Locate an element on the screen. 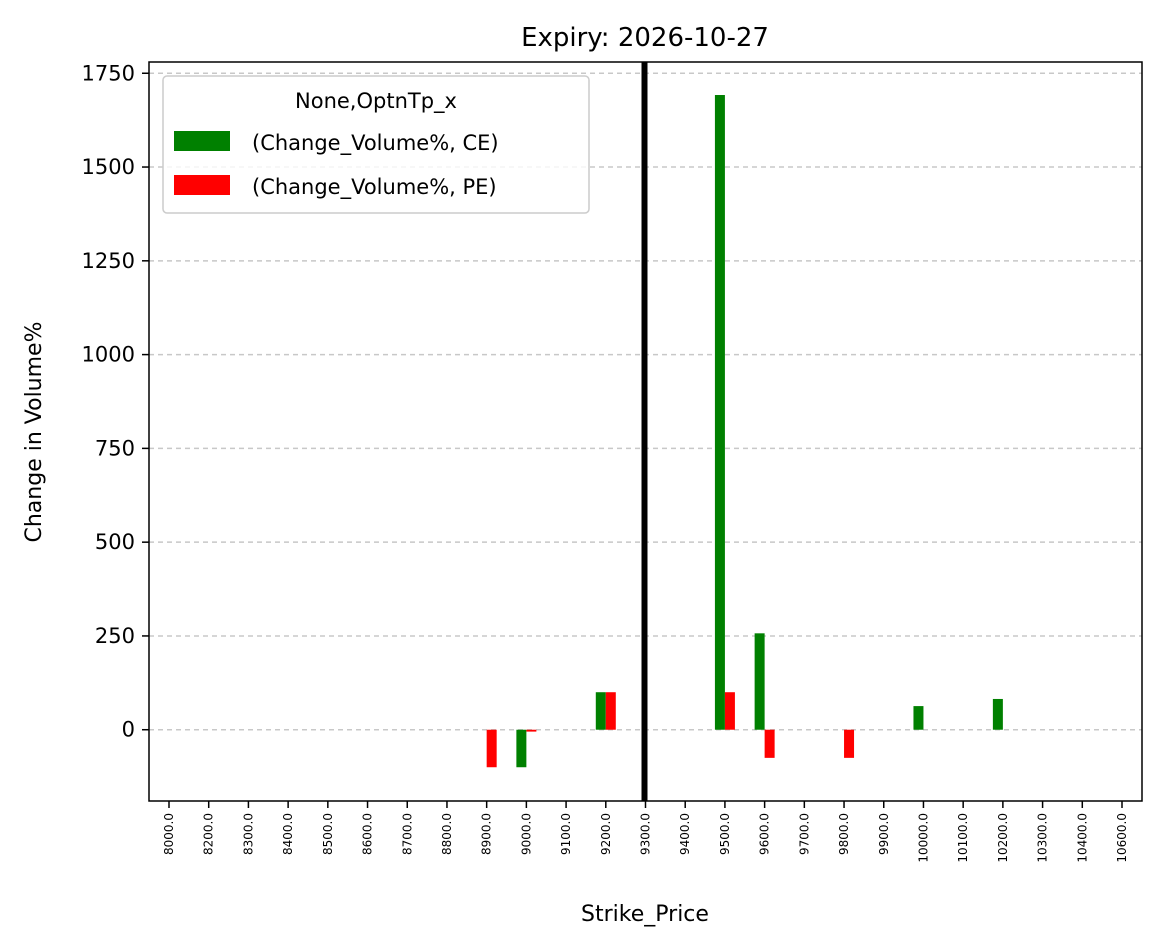 The width and height of the screenshot is (1161, 949). x-tick-label: 8200.0 is located at coordinates (209, 834).